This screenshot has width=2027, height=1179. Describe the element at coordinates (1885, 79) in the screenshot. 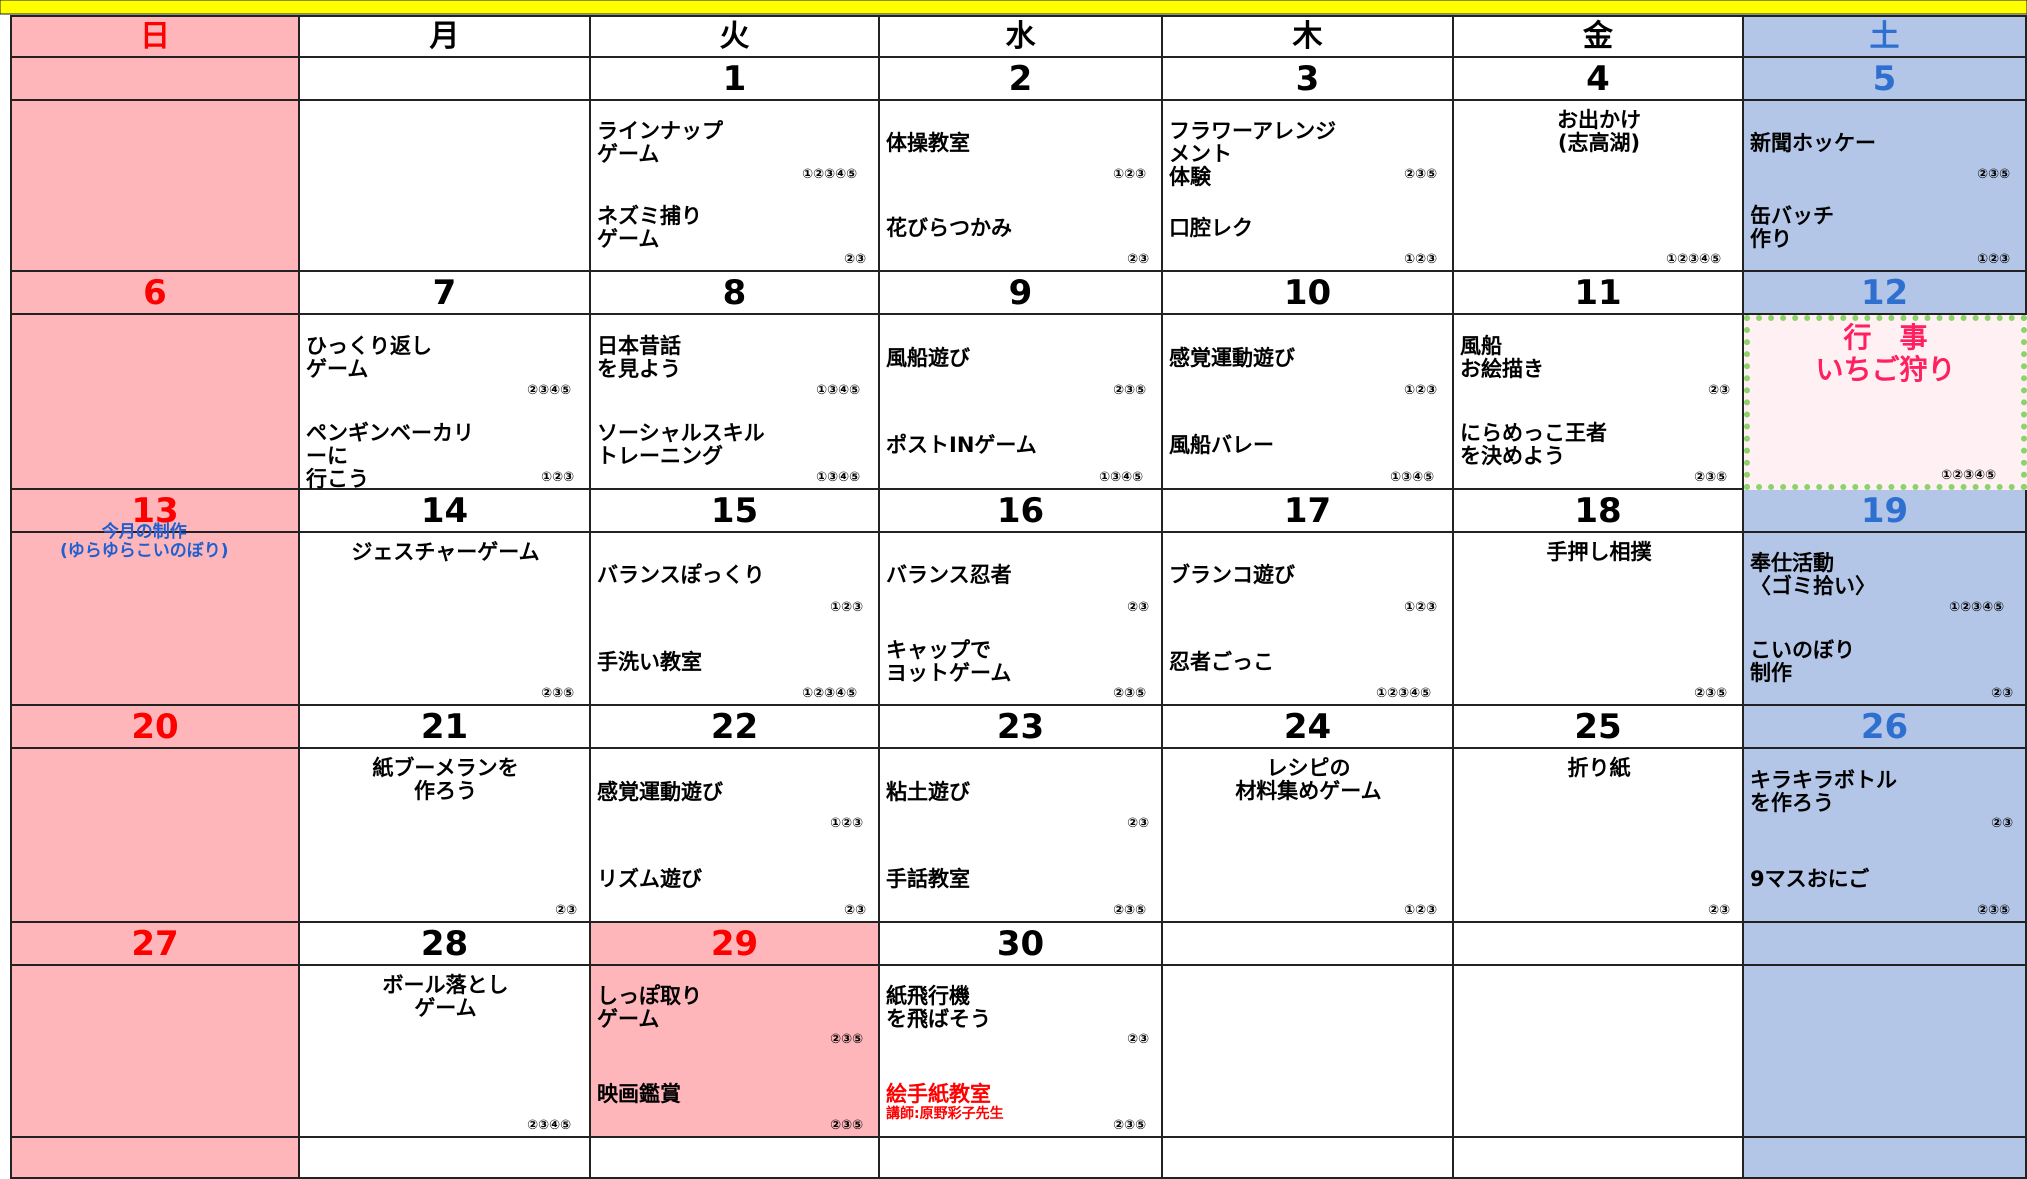

I see `date-cell: 5` at that location.